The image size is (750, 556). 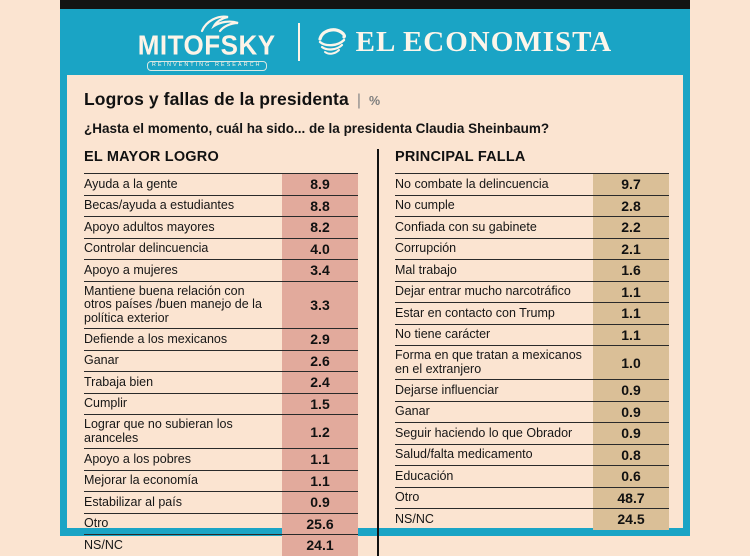 What do you see at coordinates (424, 475) in the screenshot?
I see `row-label: Educación` at bounding box center [424, 475].